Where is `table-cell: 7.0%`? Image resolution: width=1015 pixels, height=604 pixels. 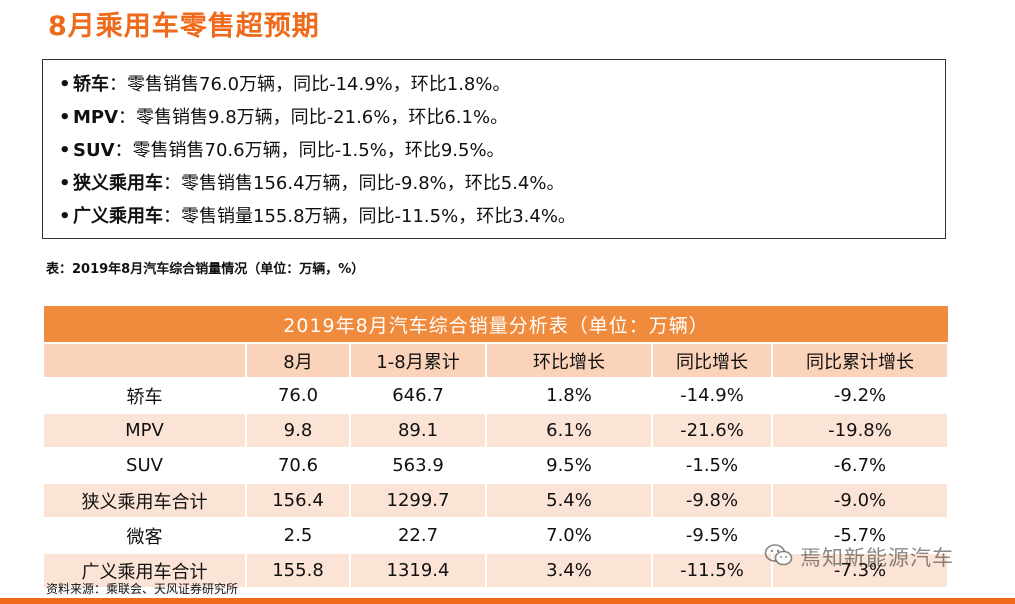
table-cell: 7.0% is located at coordinates (569, 536).